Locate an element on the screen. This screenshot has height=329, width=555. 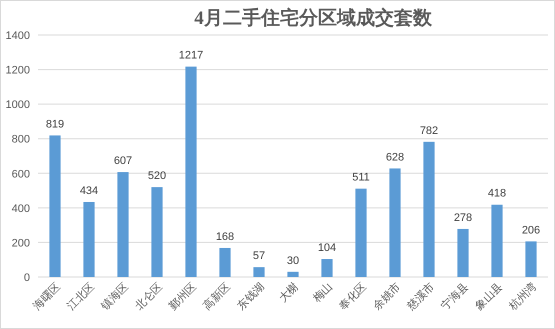
data-label: 520 is located at coordinates (157, 176).